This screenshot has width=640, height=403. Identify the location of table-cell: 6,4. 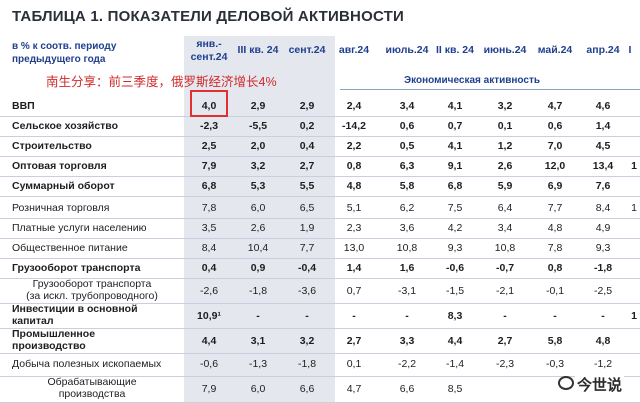
(505, 208).